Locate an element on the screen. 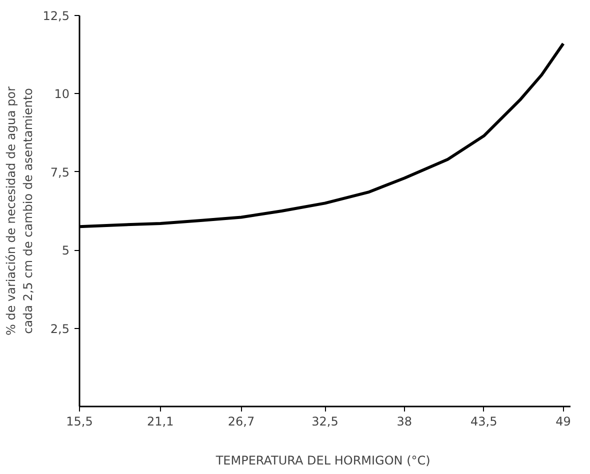 Image resolution: width=590 pixels, height=474 pixels. x-tick-label: 26,7 is located at coordinates (241, 421).